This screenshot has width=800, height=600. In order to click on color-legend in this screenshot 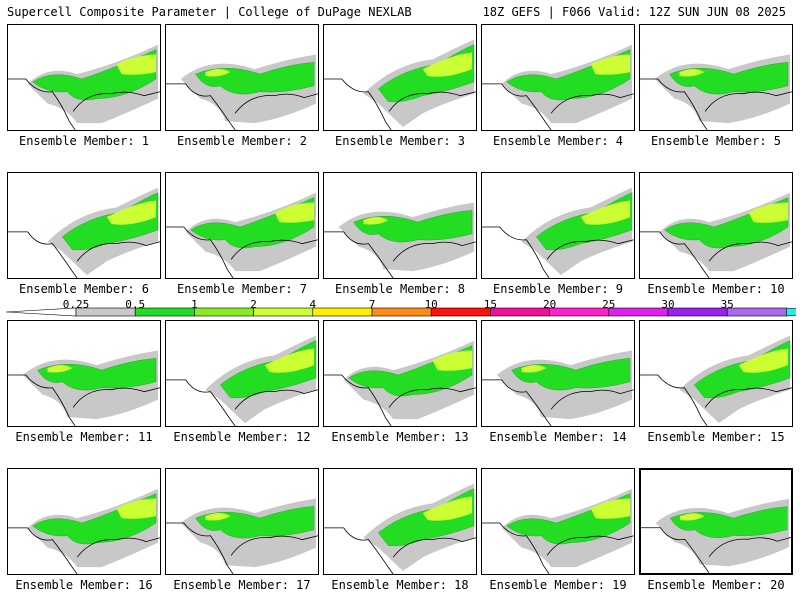, I will do `click(401, 312)`.